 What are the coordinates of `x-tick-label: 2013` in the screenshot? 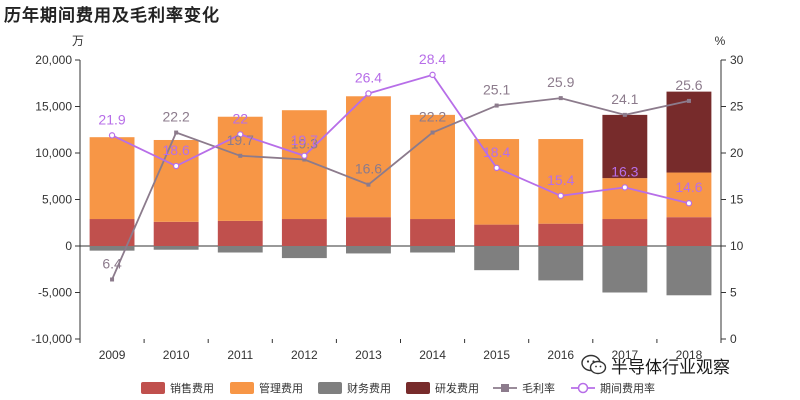 It's located at (368, 355).